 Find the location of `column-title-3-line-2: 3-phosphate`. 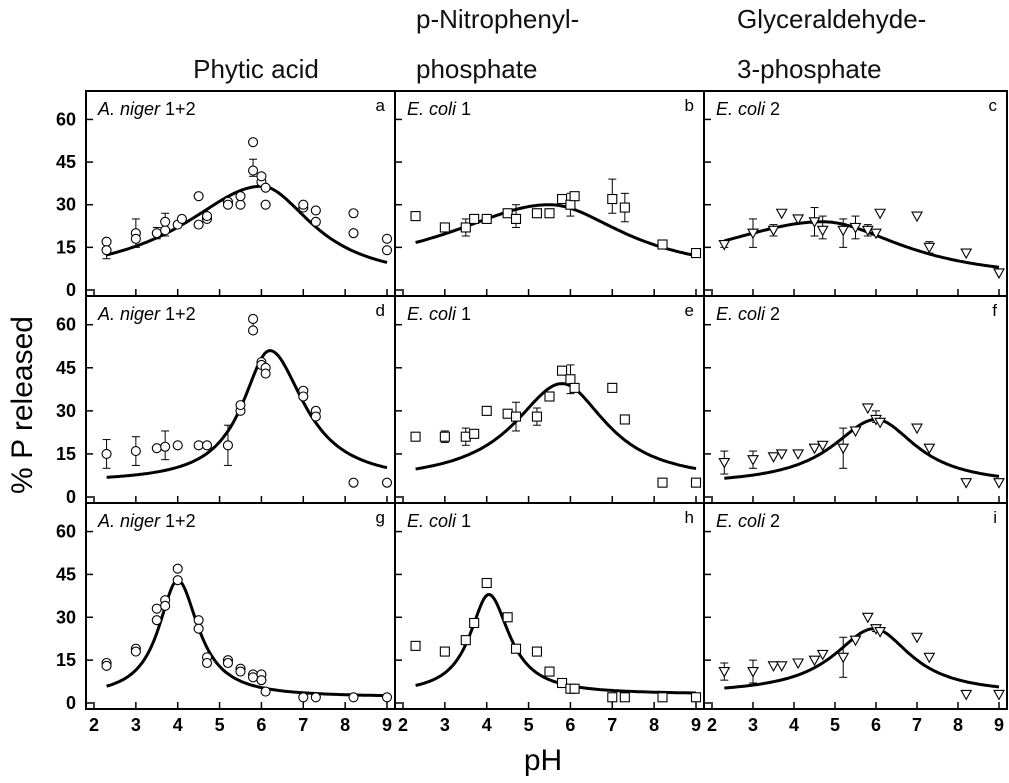

column-title-3-line-2: 3-phosphate is located at coordinates (809, 69).